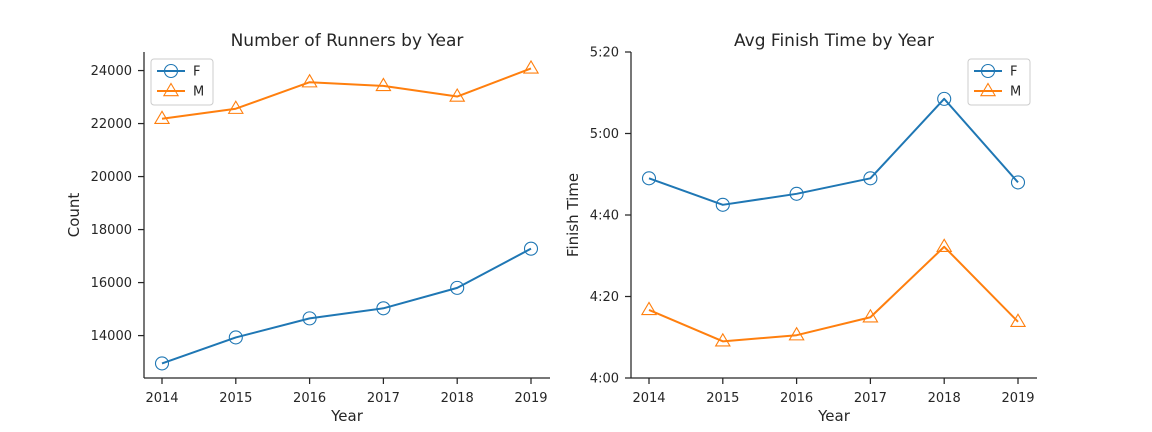 This screenshot has width=1152, height=432. I want to click on runners-legend-item-m: M, so click(180, 91).